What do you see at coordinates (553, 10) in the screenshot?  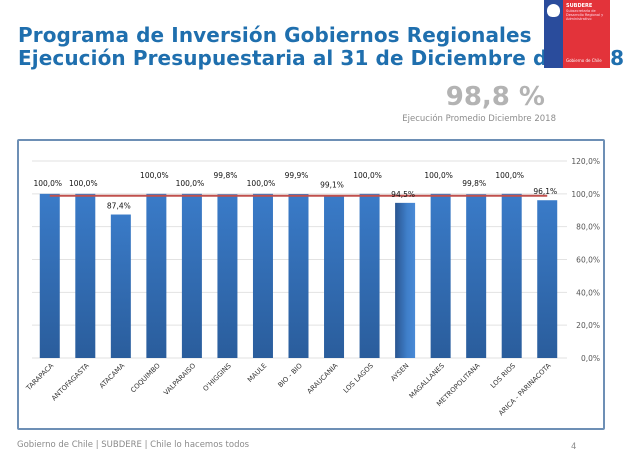 I see `coat-of-arms-icon` at bounding box center [553, 10].